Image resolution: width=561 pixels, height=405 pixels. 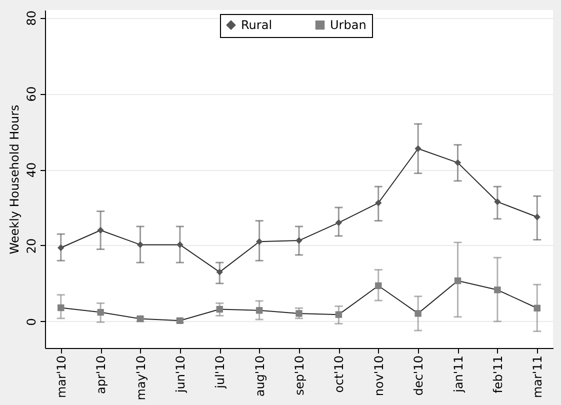 What do you see at coordinates (348, 25) in the screenshot?
I see `legend-label: Urban` at bounding box center [348, 25].